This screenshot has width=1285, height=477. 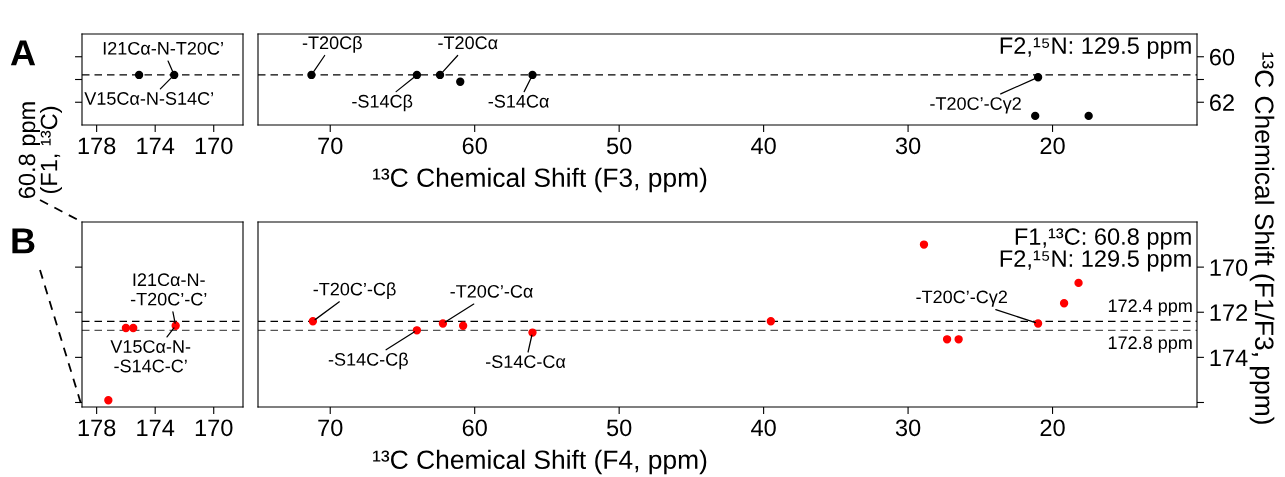 I want to click on annotation: -S14Cα, so click(x=518, y=101).